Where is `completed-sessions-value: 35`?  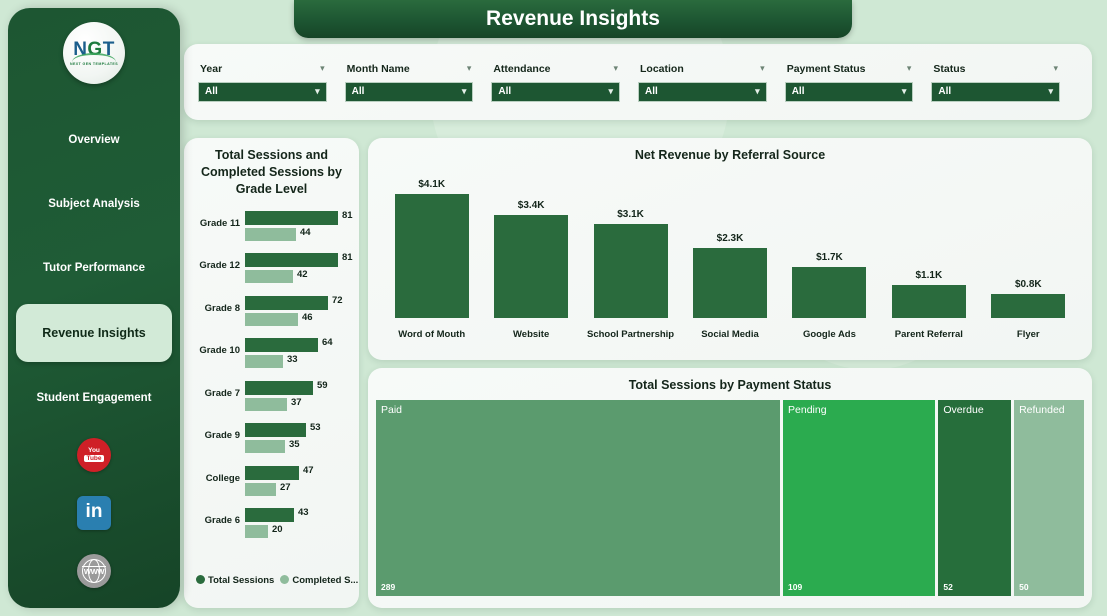
completed-sessions-value: 35 is located at coordinates (294, 445).